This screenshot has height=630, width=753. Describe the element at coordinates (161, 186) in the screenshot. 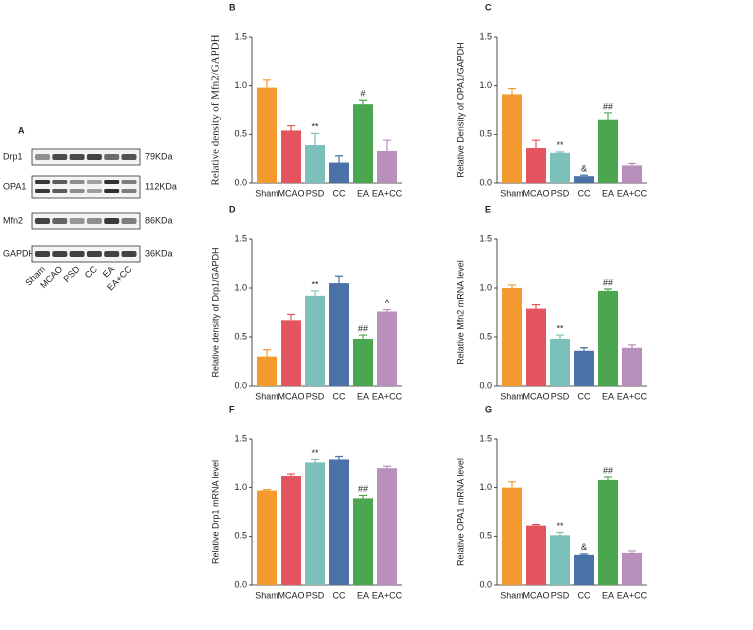

I see `size-label: 112KDa` at that location.